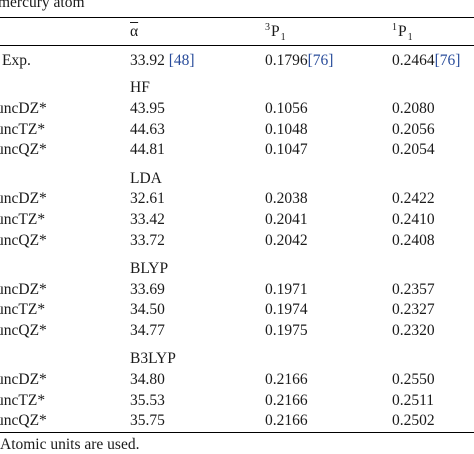  What do you see at coordinates (146, 178) in the screenshot?
I see `section-title: LDA` at bounding box center [146, 178].